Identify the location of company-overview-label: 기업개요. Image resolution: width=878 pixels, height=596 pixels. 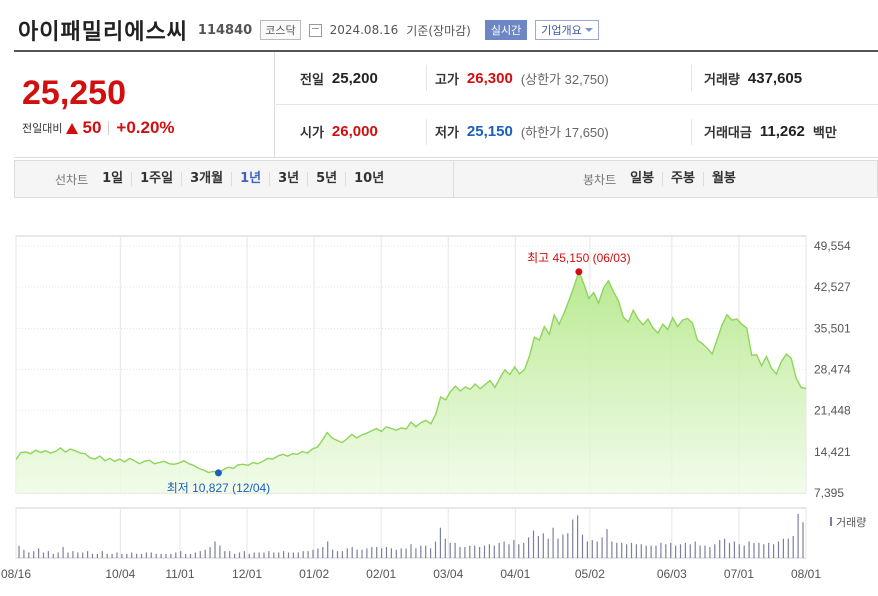
(561, 30).